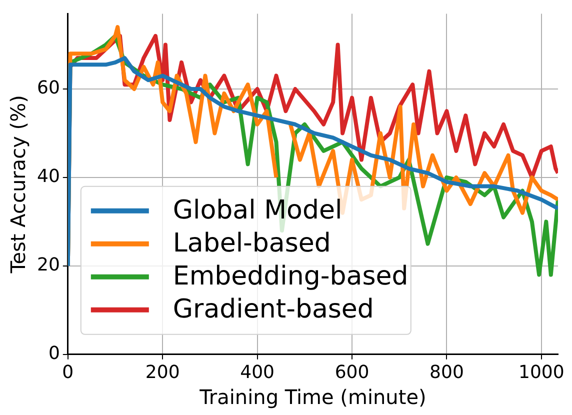  I want to click on legend-label: Embedding-based, so click(290, 277).